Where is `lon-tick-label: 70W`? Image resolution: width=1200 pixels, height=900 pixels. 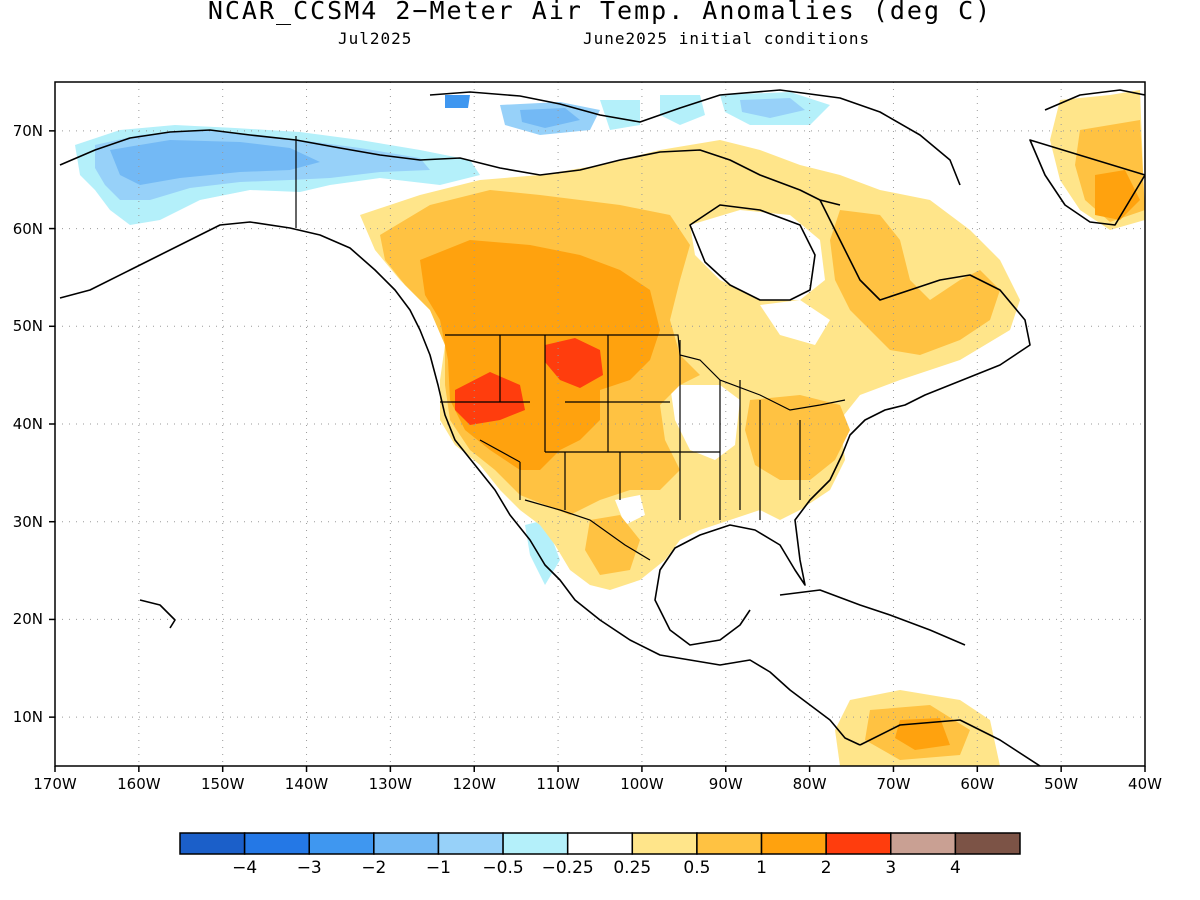
lon-tick-label: 70W is located at coordinates (893, 784).